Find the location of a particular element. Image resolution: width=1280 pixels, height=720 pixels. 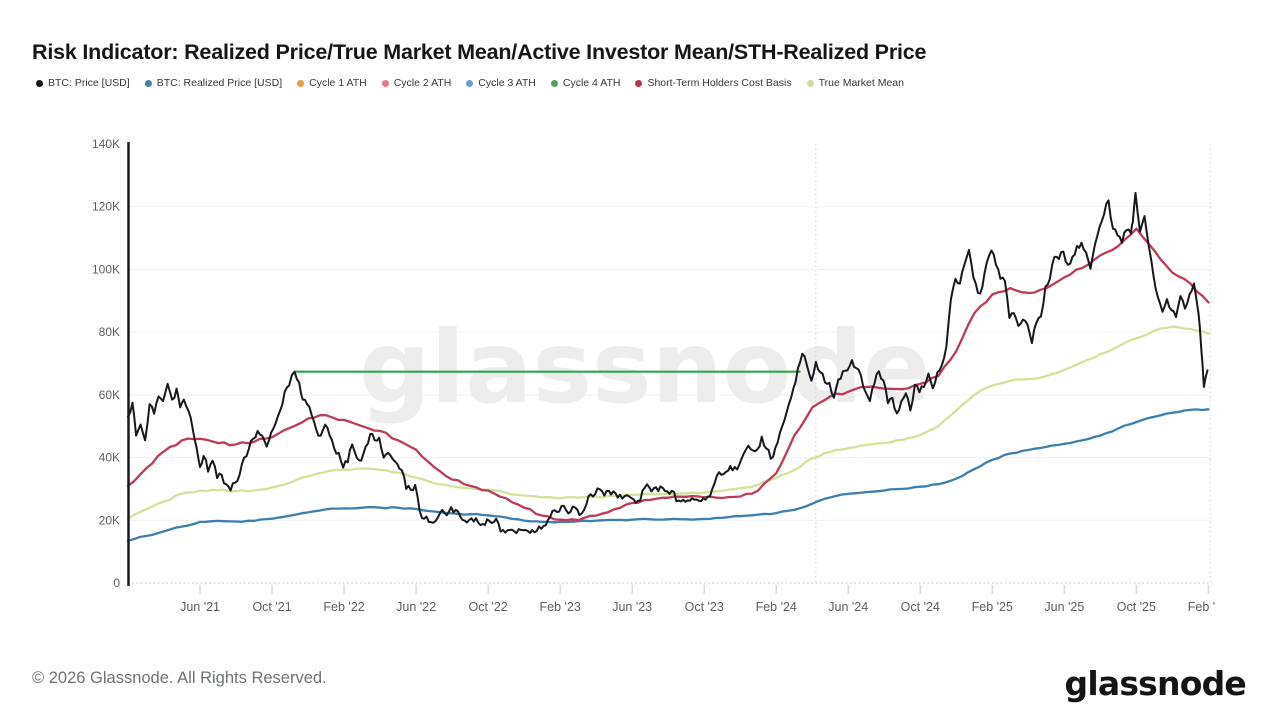

x-tick-label: Oct '24 is located at coordinates (920, 607).